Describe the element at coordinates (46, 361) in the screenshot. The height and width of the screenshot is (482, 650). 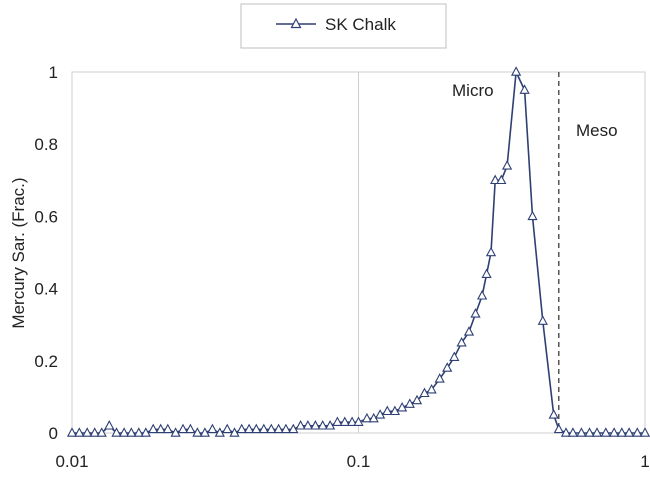
I see `y-tick-label: 0.2` at that location.